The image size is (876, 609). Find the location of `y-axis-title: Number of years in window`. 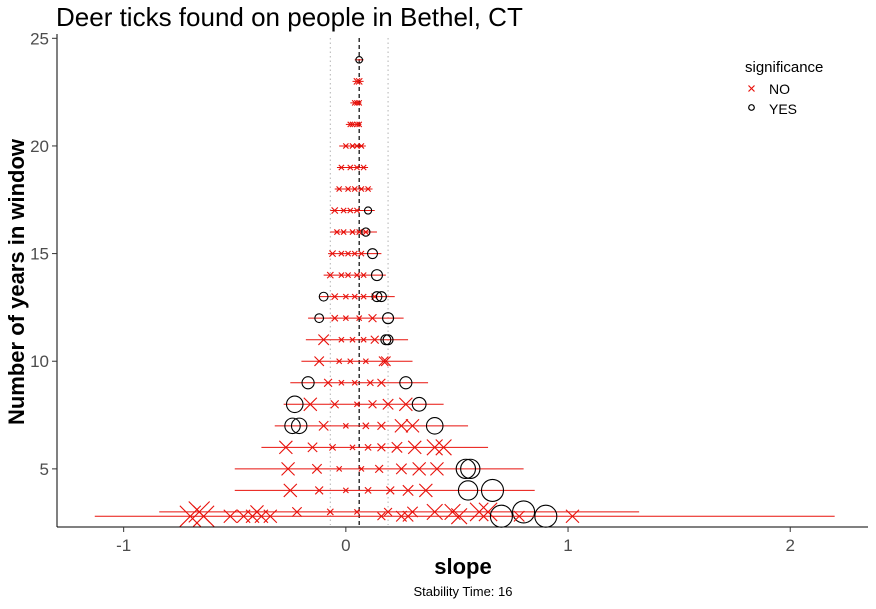

y-axis-title: Number of years in window is located at coordinates (16, 281).